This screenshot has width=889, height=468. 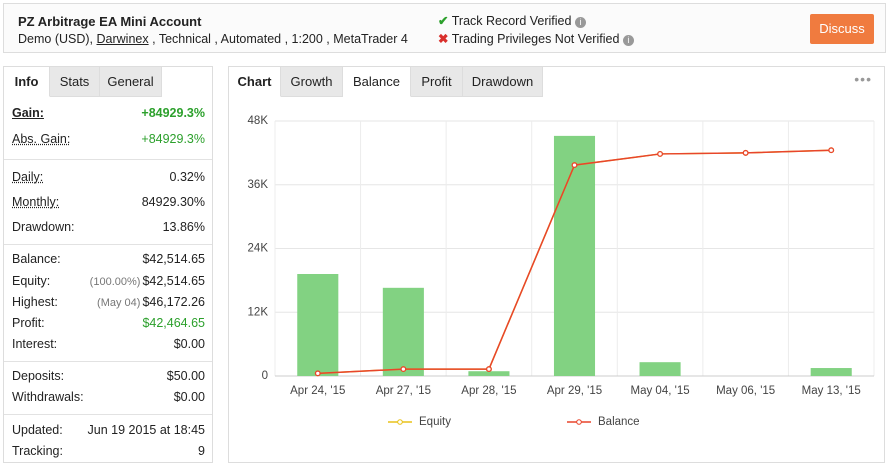 I want to click on tab: Stats, so click(x=75, y=82).